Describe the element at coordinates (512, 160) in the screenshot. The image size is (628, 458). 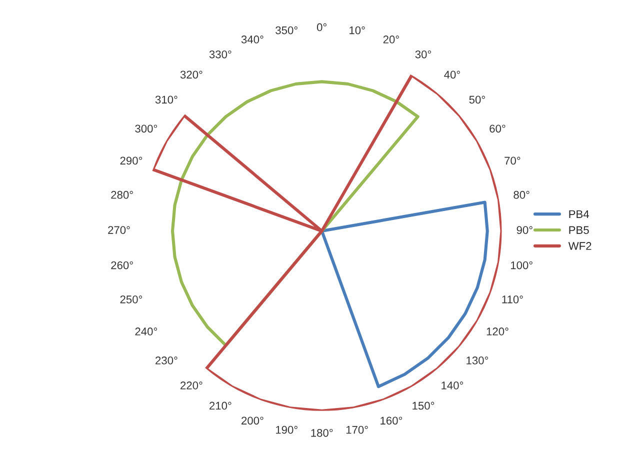
I see `spoke-label: 70°` at that location.